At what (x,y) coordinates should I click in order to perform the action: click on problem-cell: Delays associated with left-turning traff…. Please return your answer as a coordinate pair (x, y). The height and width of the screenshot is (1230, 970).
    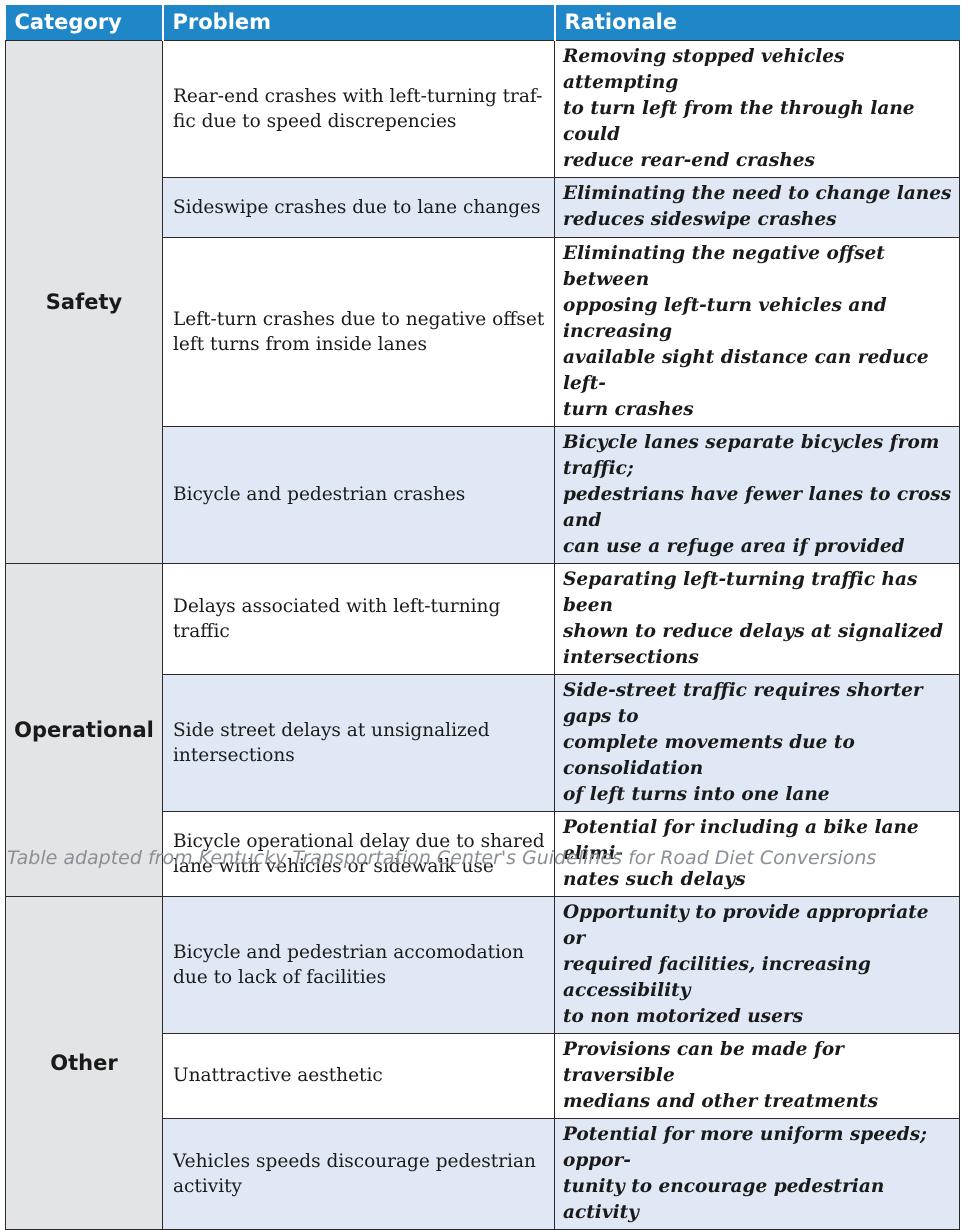
    Looking at the image, I should click on (358, 618).